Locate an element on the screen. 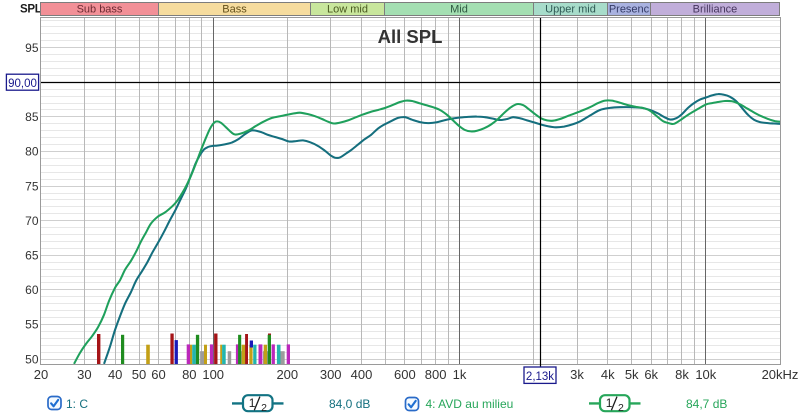 This screenshot has height=415, width=800. svg-text: 20kHz is located at coordinates (780, 374).